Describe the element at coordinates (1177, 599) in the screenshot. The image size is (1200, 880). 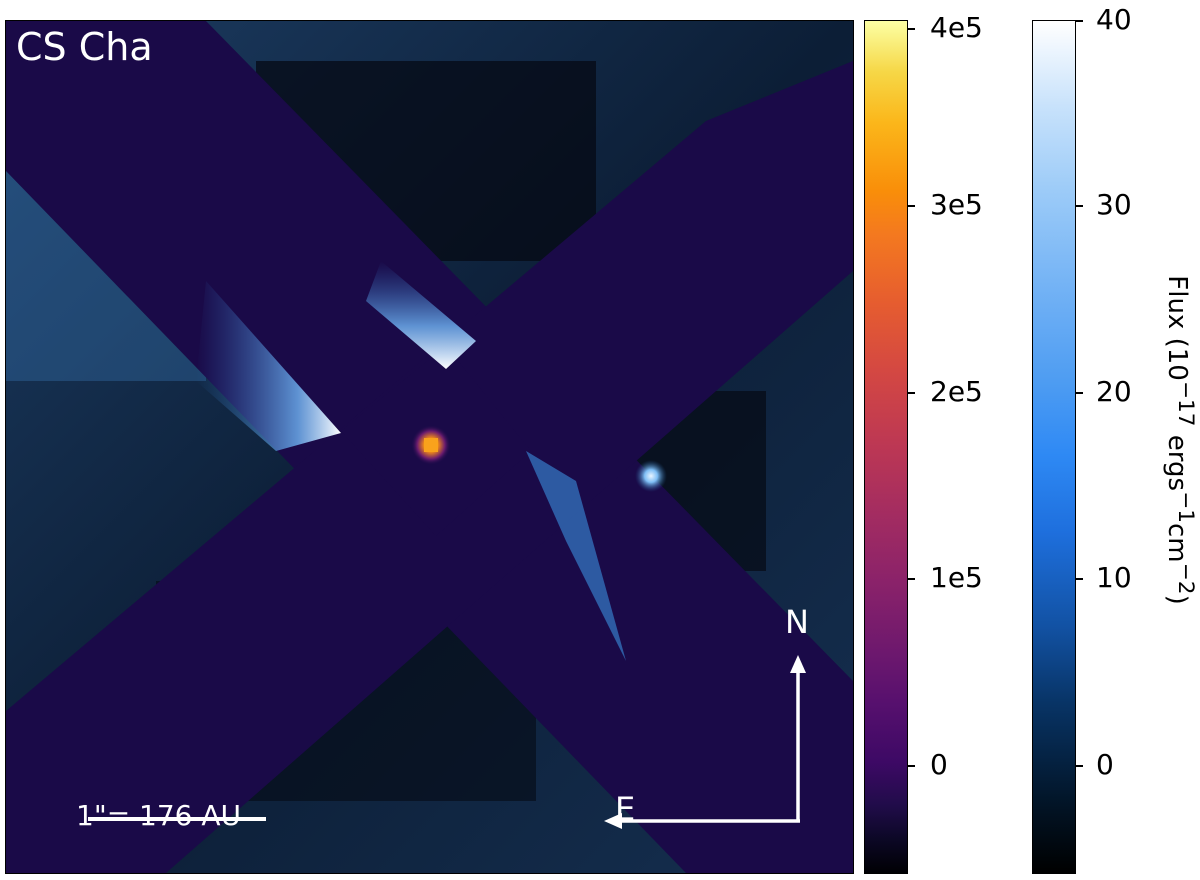
I see `flux-title-suffix: )` at that location.